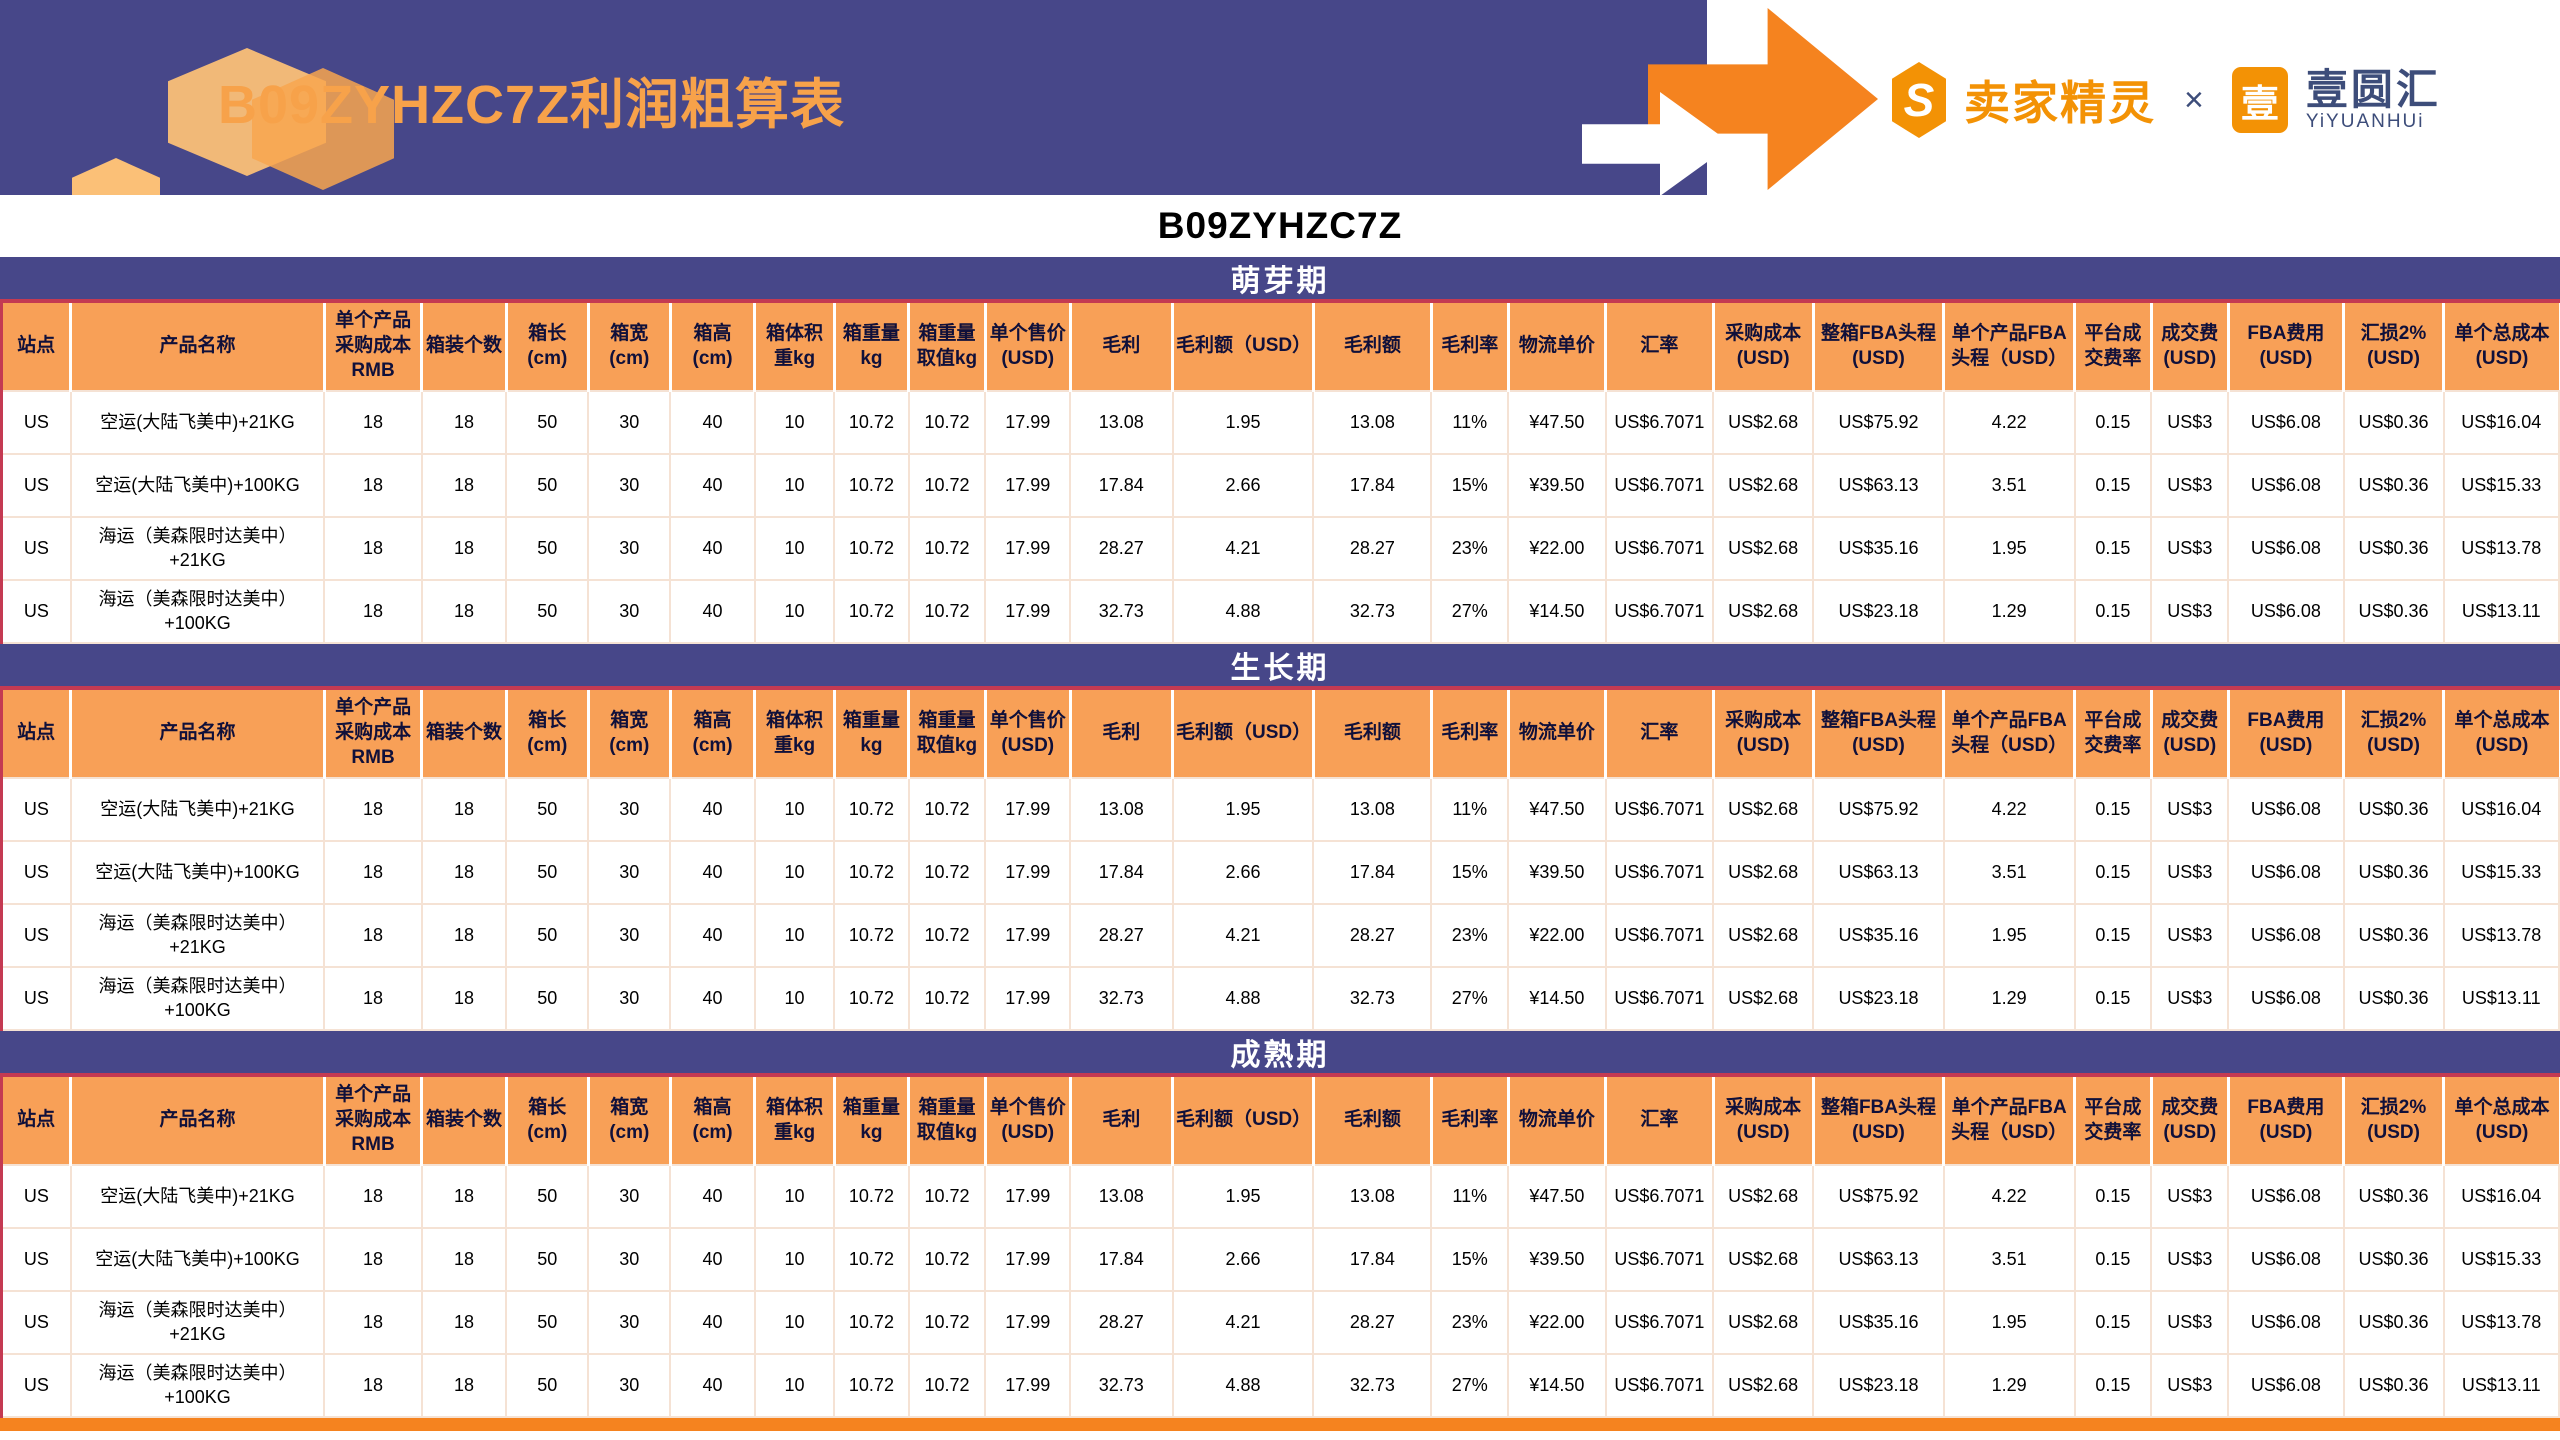 The image size is (2560, 1440). What do you see at coordinates (1027, 734) in the screenshot?
I see `column-header: 单个售价(USD)` at bounding box center [1027, 734].